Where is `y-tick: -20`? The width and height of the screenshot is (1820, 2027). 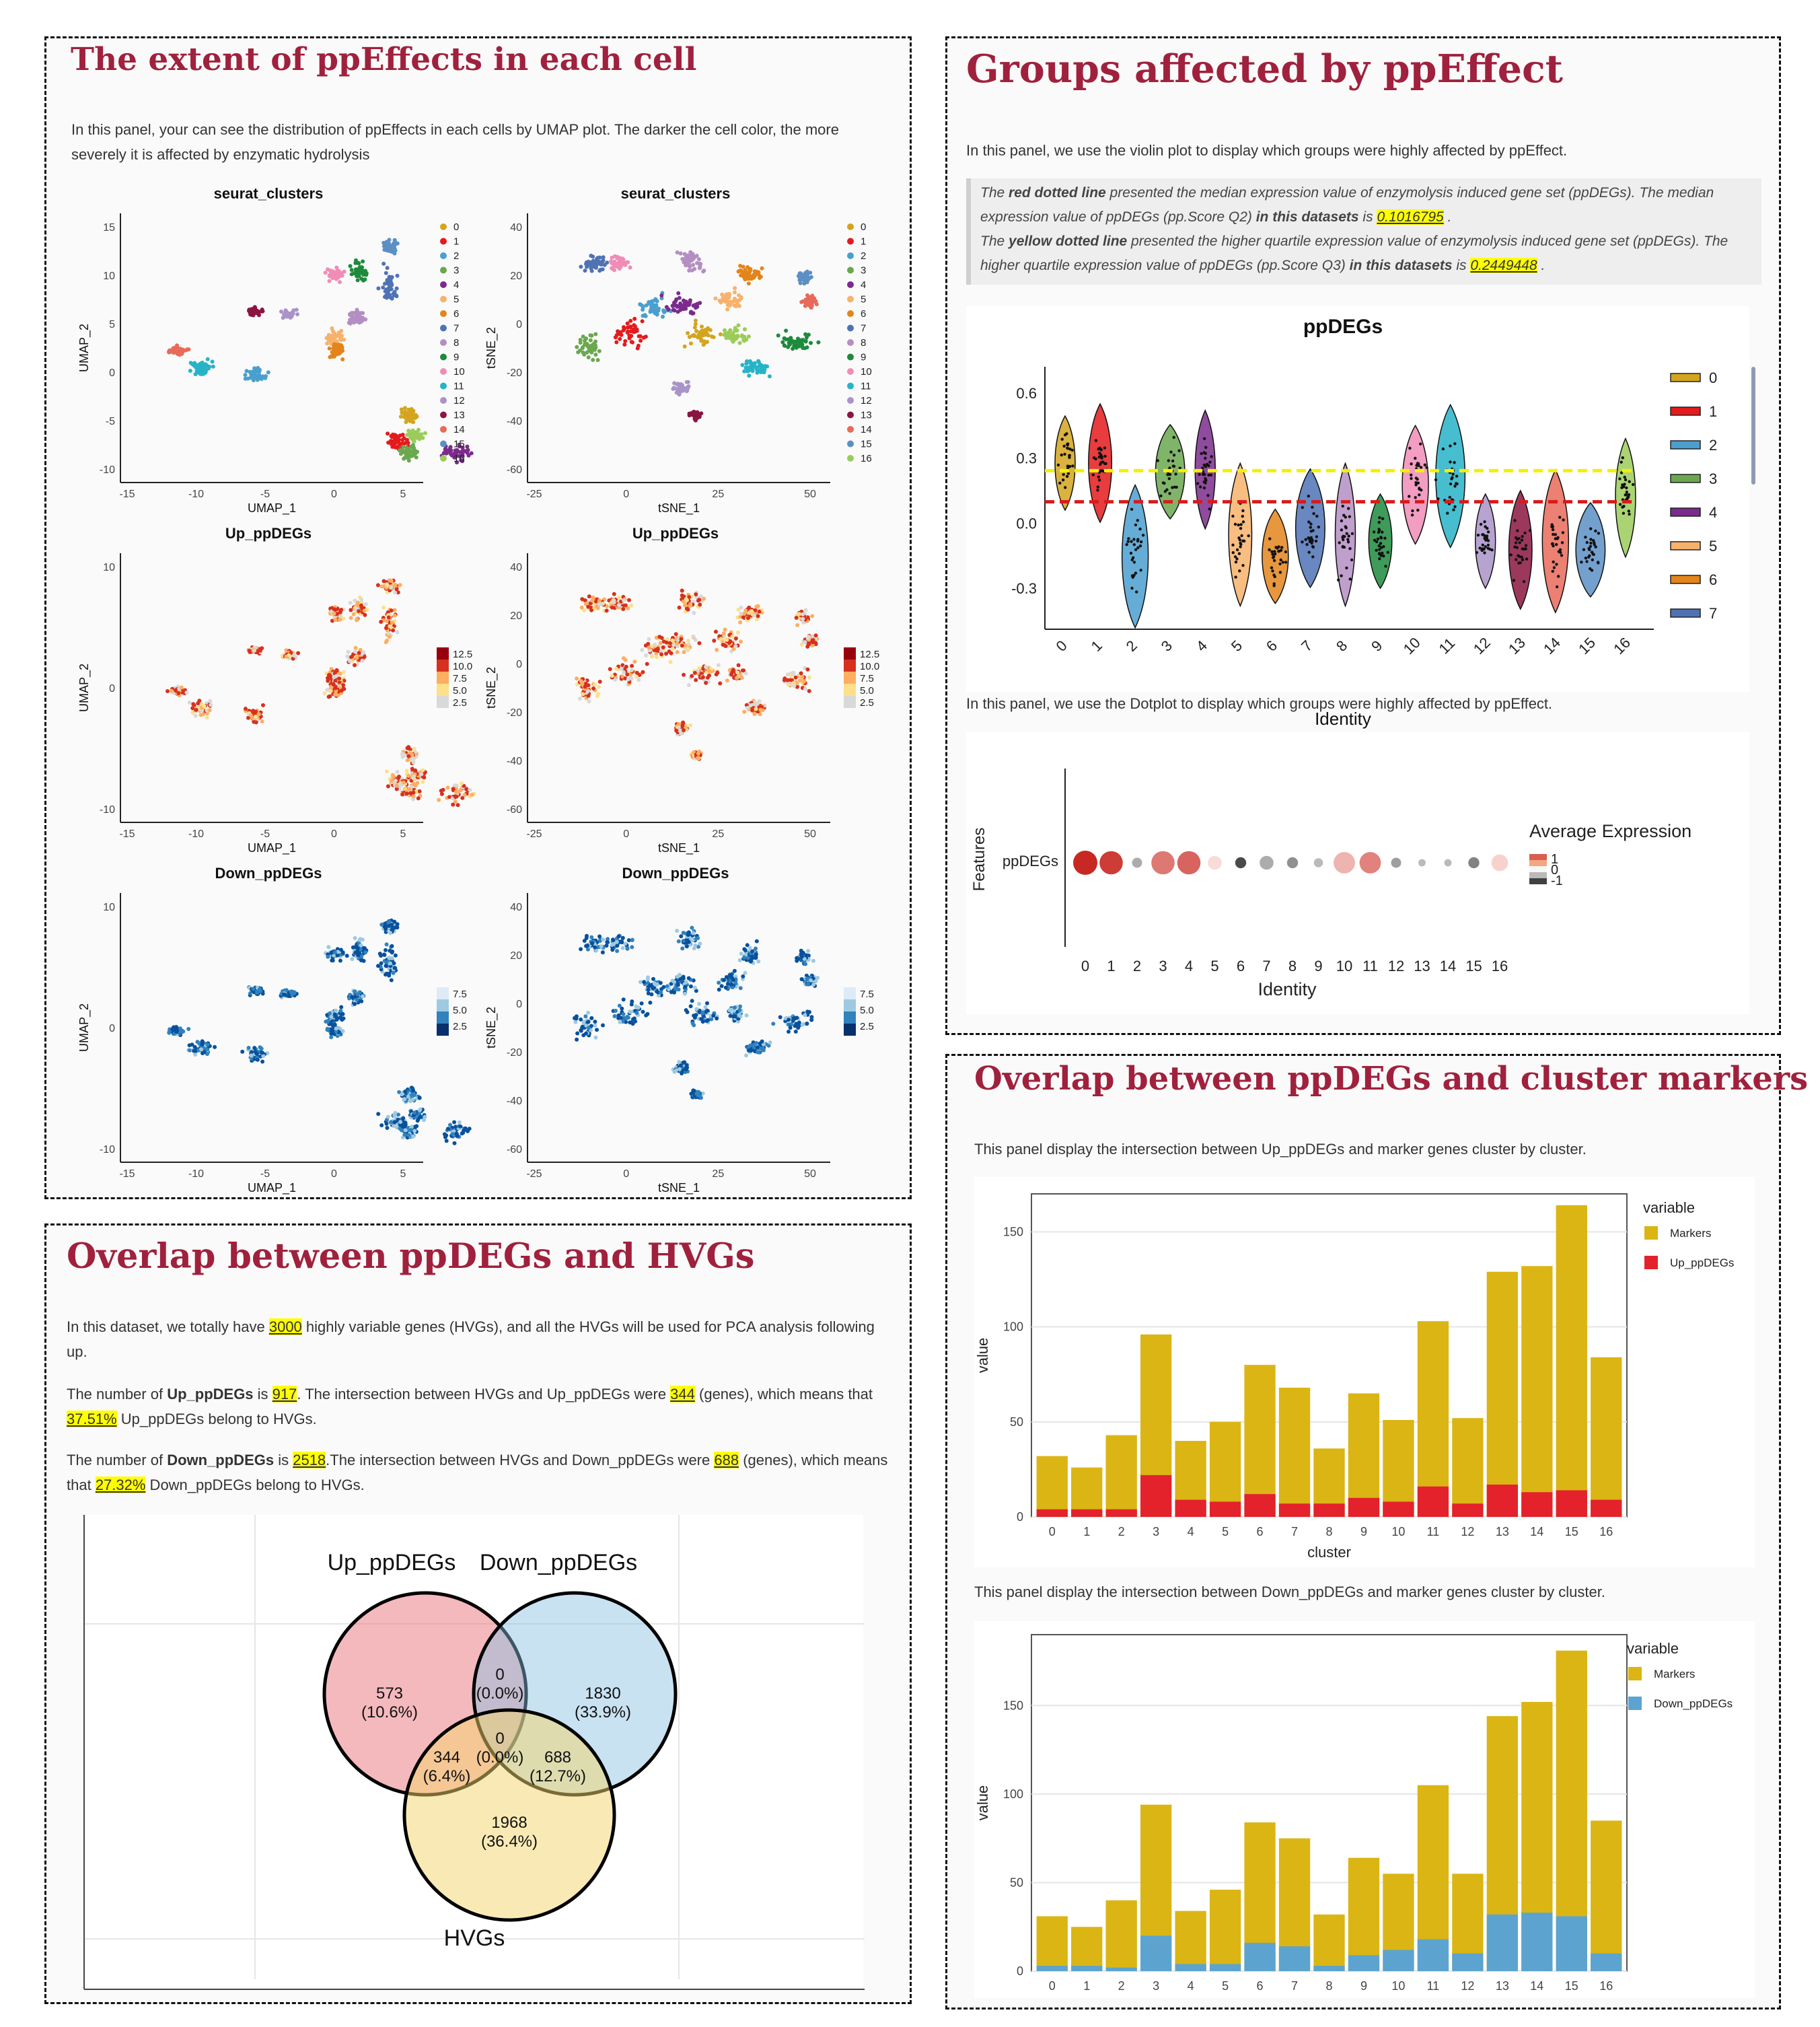 y-tick: -20 is located at coordinates (514, 713).